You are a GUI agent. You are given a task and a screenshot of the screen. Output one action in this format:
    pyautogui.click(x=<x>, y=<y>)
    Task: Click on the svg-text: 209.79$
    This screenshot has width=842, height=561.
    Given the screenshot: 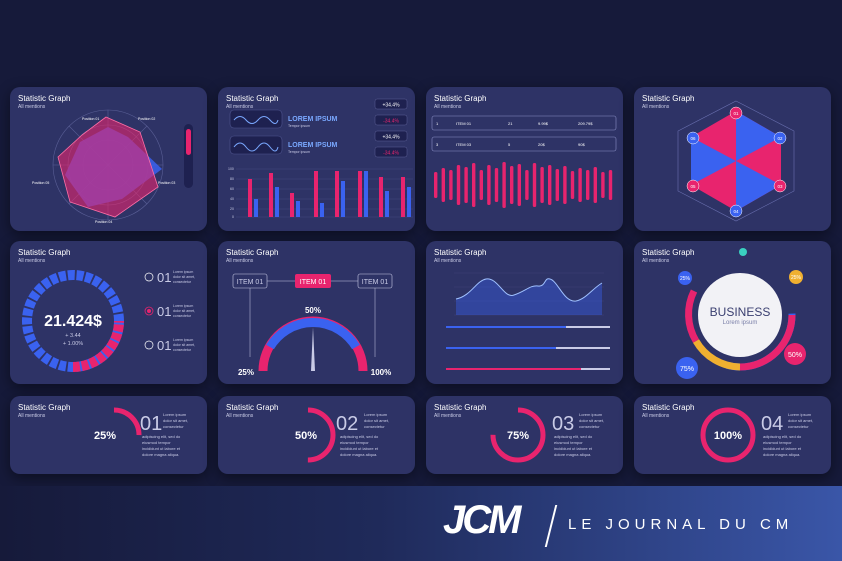 What is the action you would take?
    pyautogui.click(x=585, y=123)
    